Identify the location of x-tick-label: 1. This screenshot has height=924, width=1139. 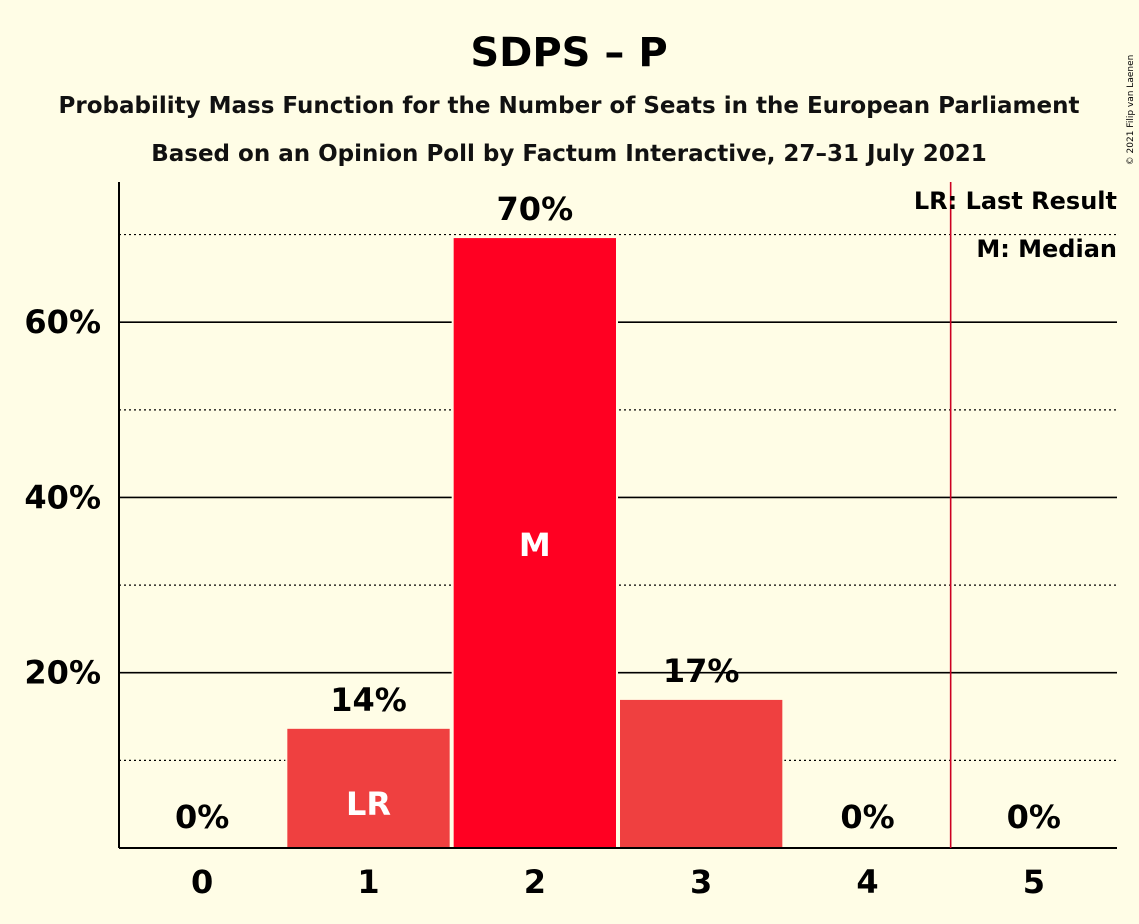
(368, 882).